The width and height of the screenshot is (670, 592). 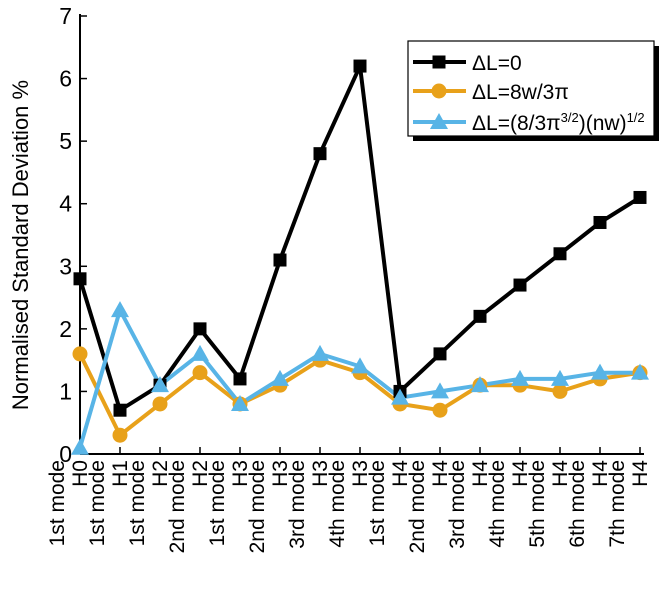 What do you see at coordinates (603, 123) in the screenshot?
I see `legend-label-2-part2: )(nw)` at bounding box center [603, 123].